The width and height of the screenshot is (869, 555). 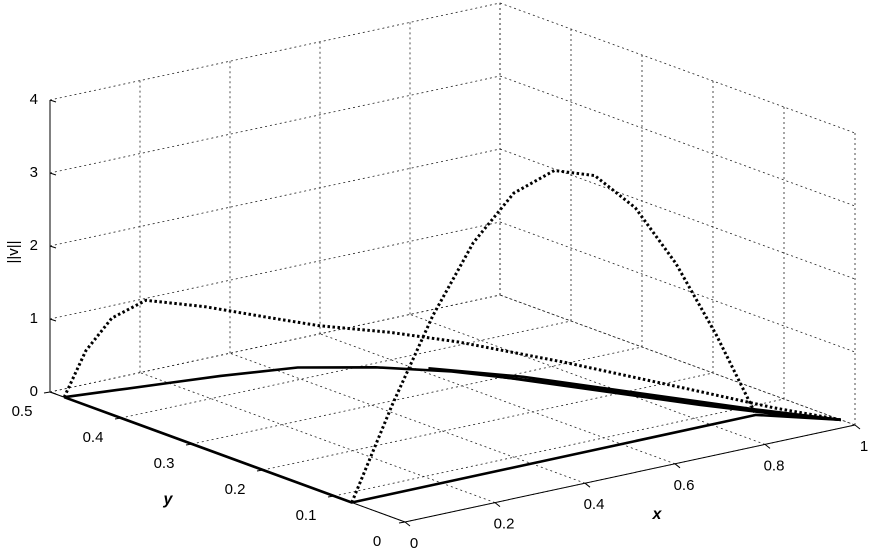 What do you see at coordinates (630, 473) in the screenshot?
I see `x-axis` at bounding box center [630, 473].